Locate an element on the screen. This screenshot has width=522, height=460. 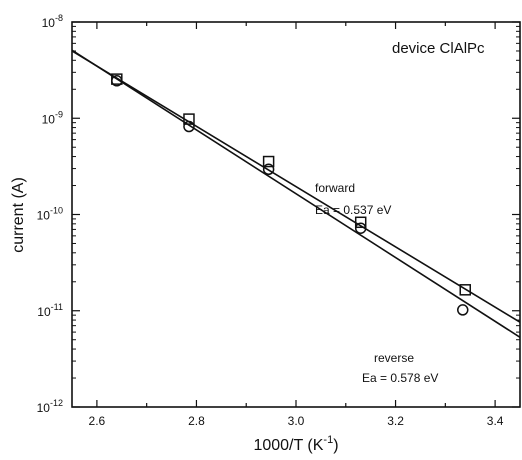
forward-label: forward is located at coordinates (335, 188).